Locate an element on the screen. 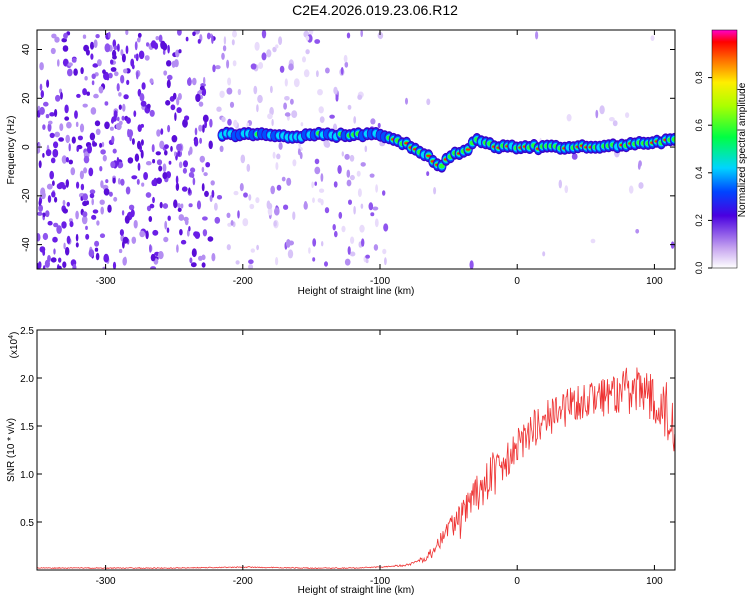  y-tick-label: 0 is located at coordinates (26, 147).